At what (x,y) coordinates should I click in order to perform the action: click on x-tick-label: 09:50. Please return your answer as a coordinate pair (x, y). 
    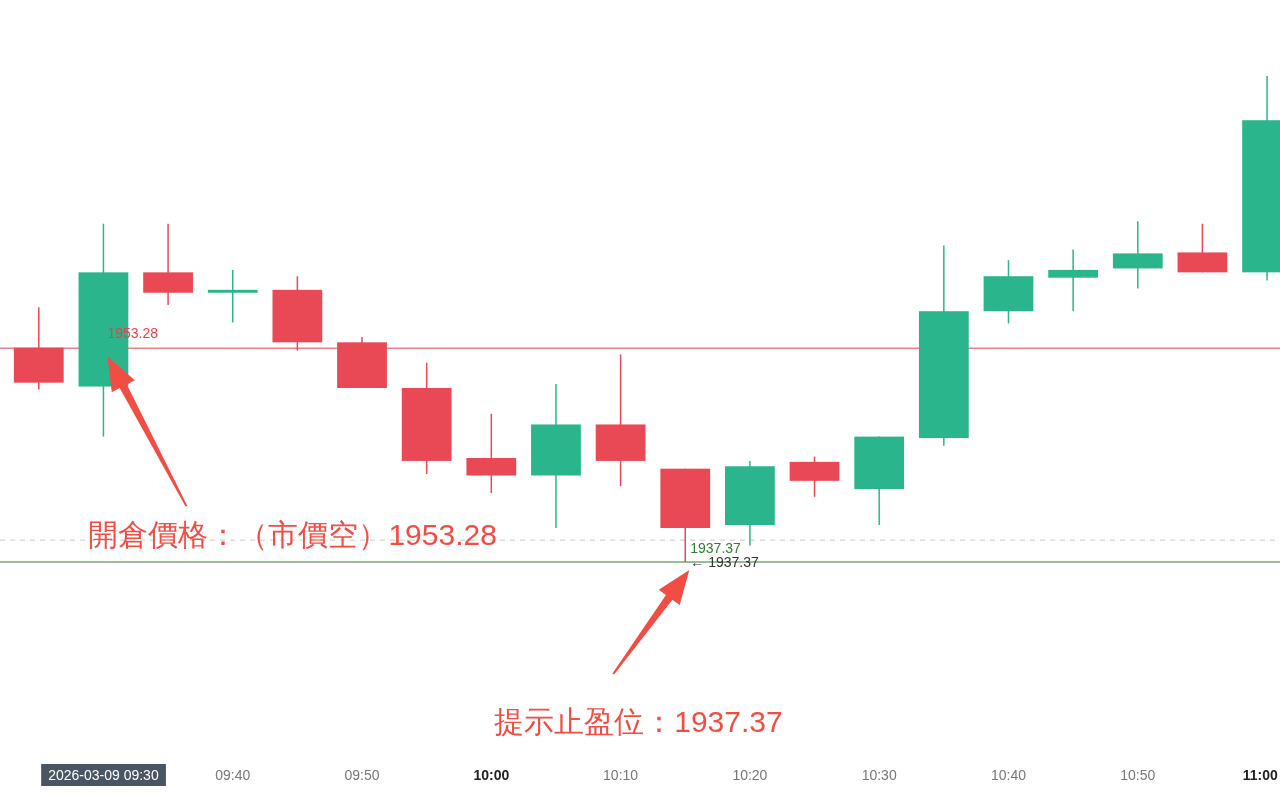
    Looking at the image, I should click on (362, 775).